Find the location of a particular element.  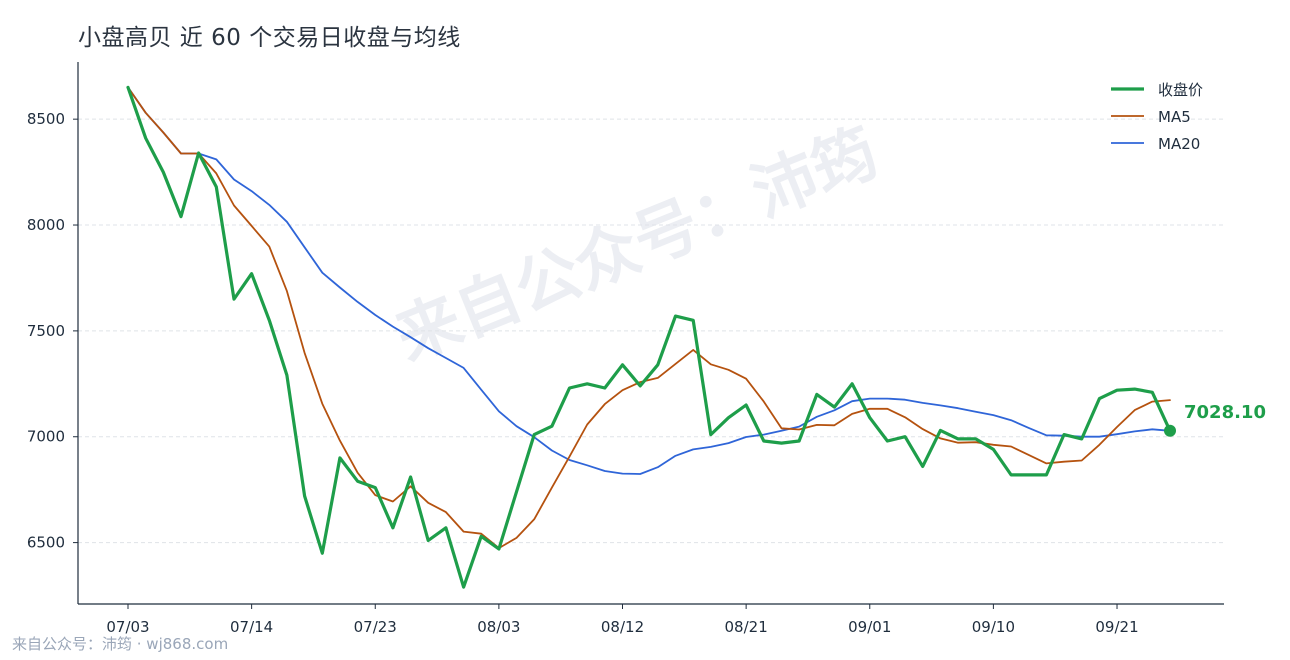

legend-label: MA5 is located at coordinates (1174, 117).